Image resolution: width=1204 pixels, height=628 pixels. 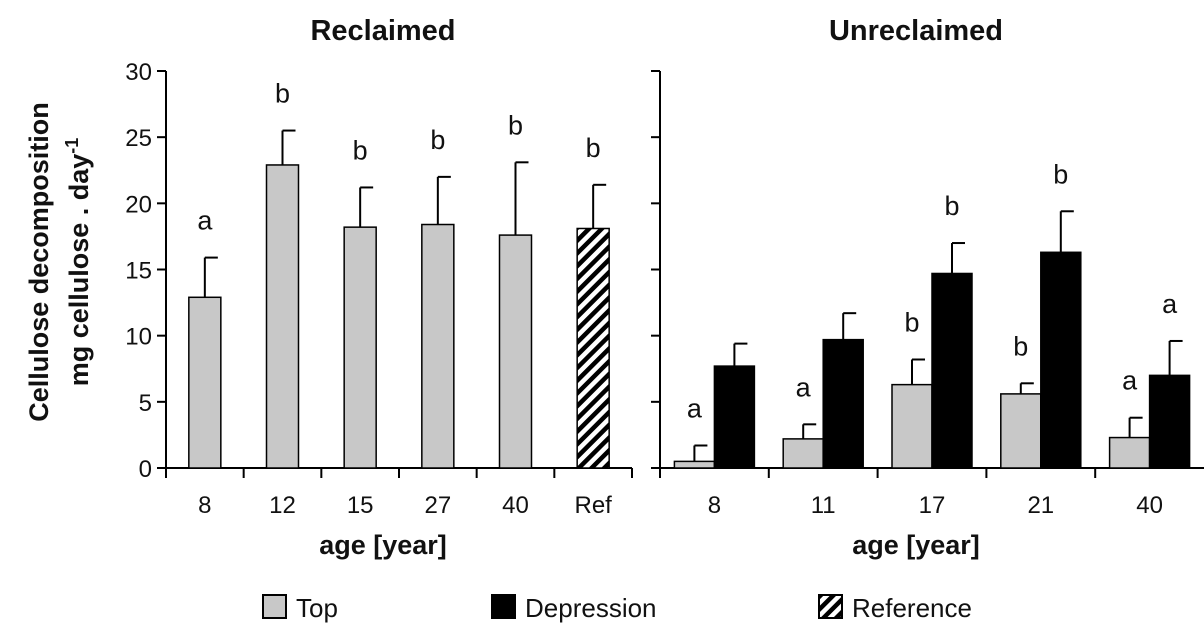 I want to click on legend-swatch-depression, so click(x=503, y=606).